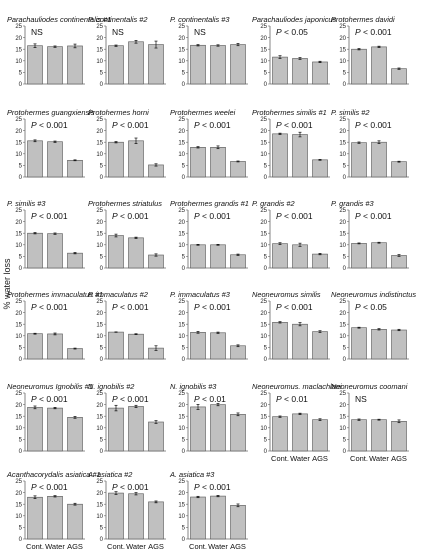 The image size is (433, 550). What do you see at coordinates (26, 203) in the screenshot?
I see `panel-title: P. similis #3` at bounding box center [26, 203].